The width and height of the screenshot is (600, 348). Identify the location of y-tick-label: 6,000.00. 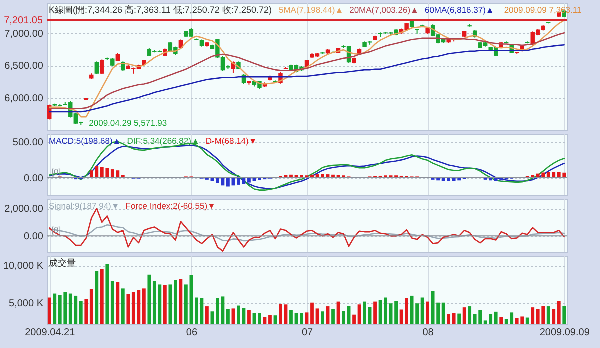
(24, 98).